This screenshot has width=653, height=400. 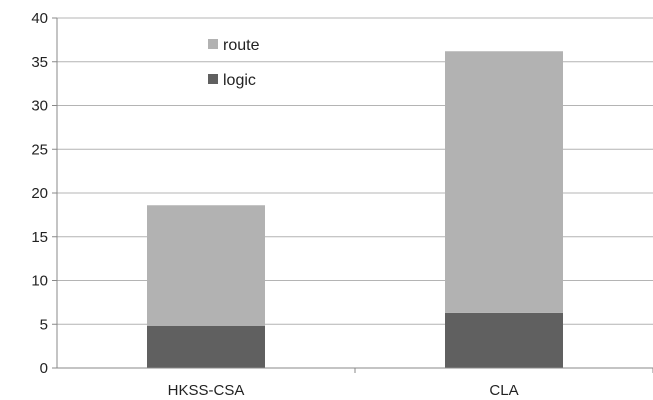 I want to click on x-tick-label: HKSS-CSA, so click(x=206, y=390).